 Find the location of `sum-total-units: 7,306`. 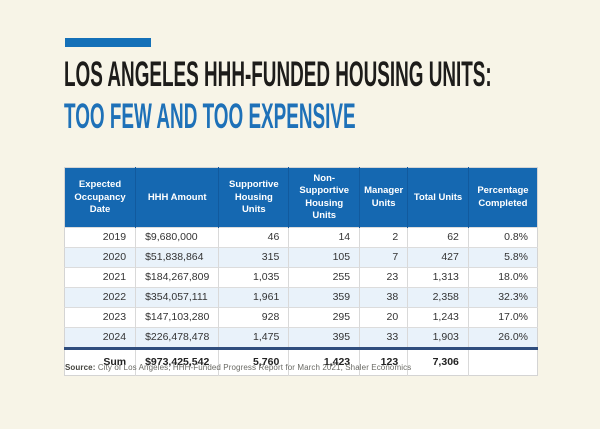

sum-total-units: 7,306 is located at coordinates (438, 361).